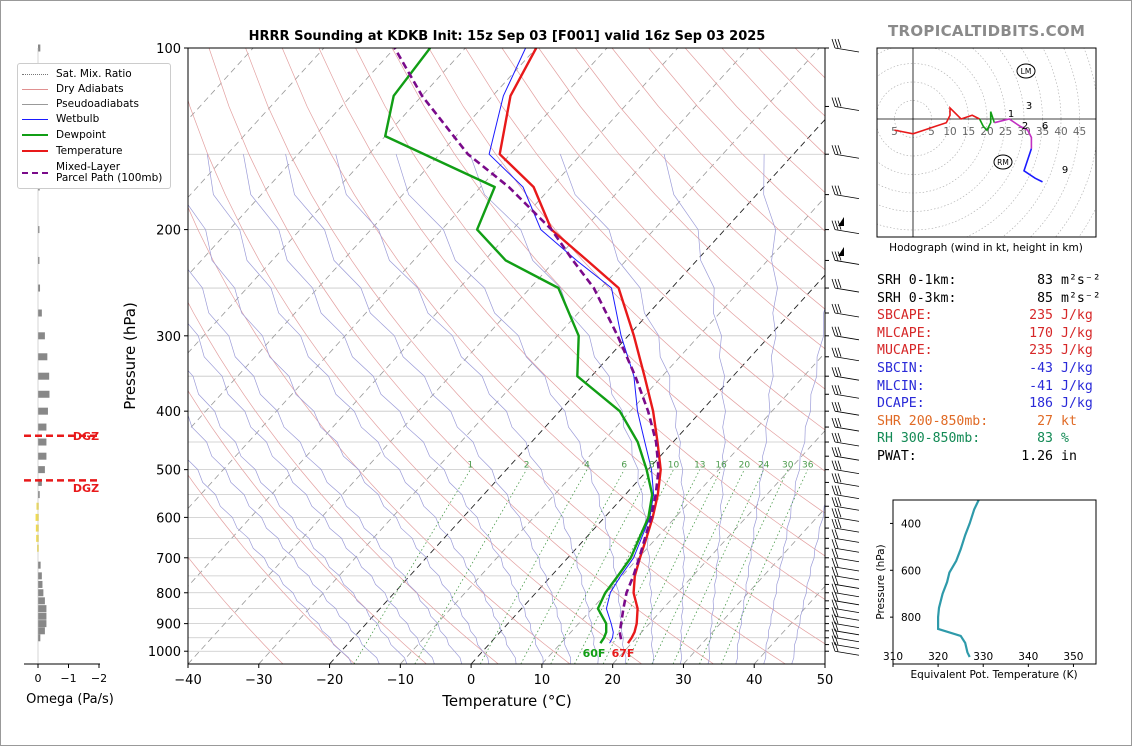 This screenshot has width=1134, height=748. What do you see at coordinates (911, 524) in the screenshot?
I see `theta-y-tick-label: 400` at bounding box center [911, 524].